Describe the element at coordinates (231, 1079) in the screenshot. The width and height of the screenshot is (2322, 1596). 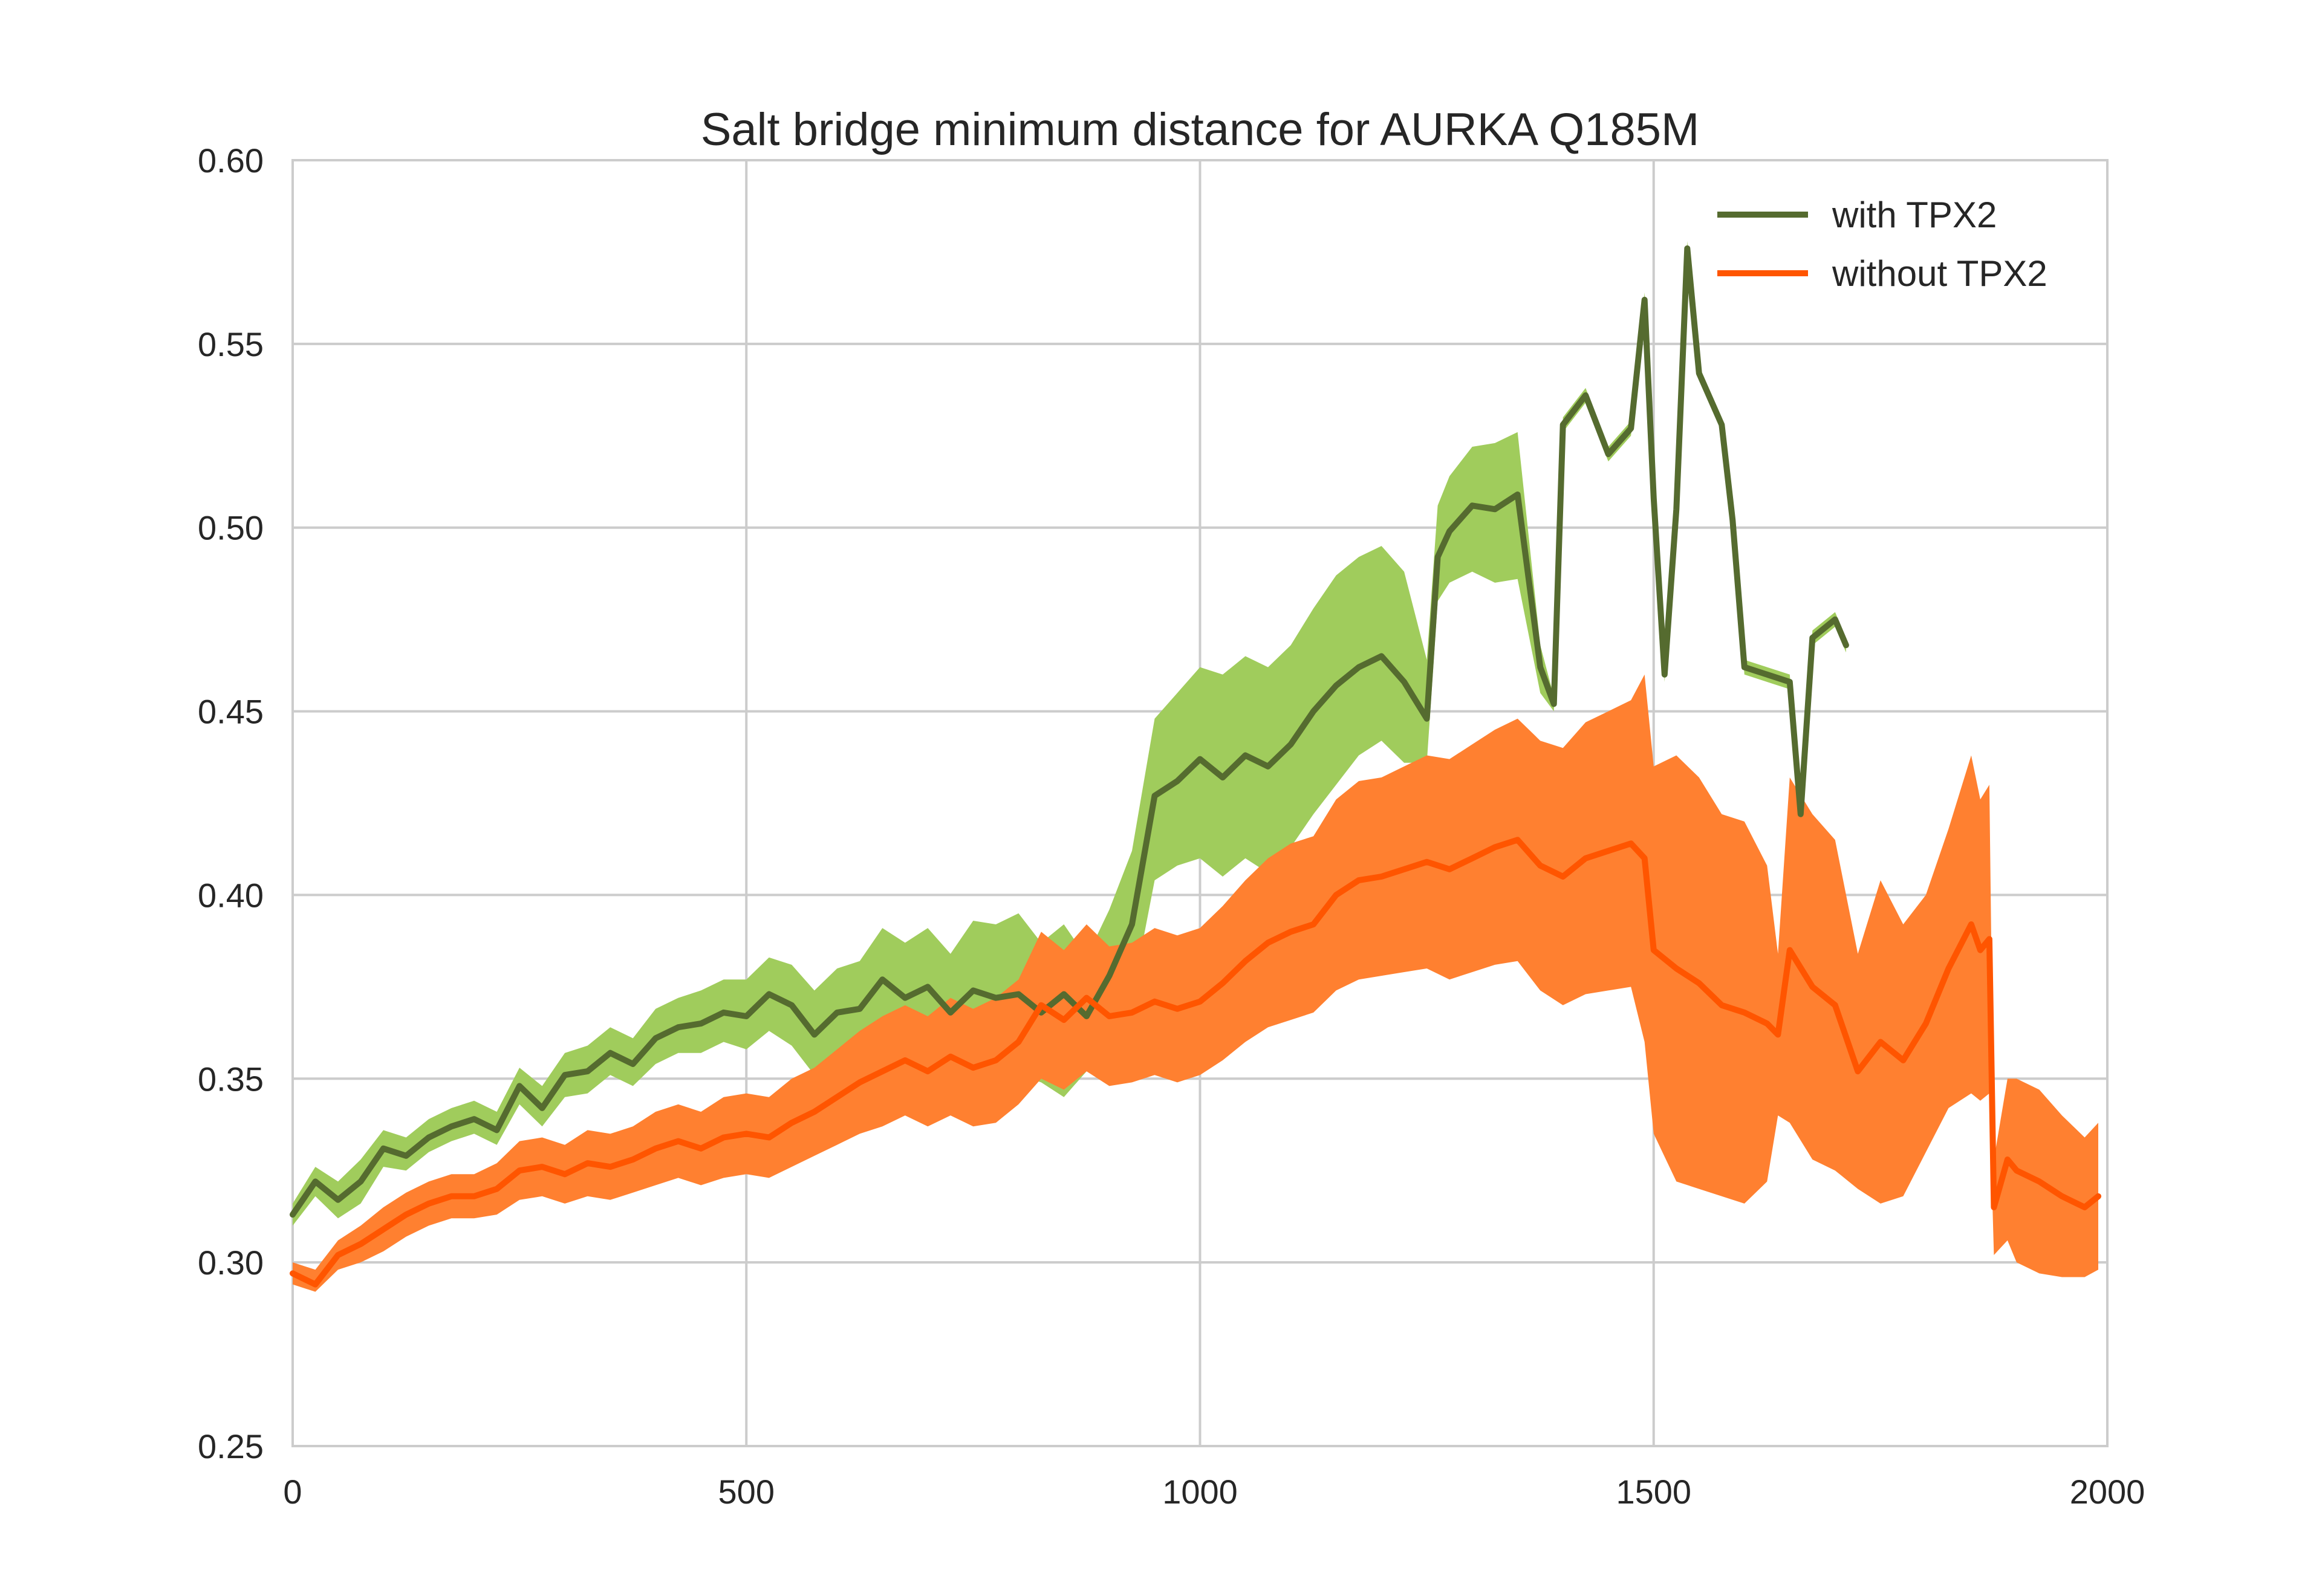
I see `y-tick-label: 0.35` at that location.